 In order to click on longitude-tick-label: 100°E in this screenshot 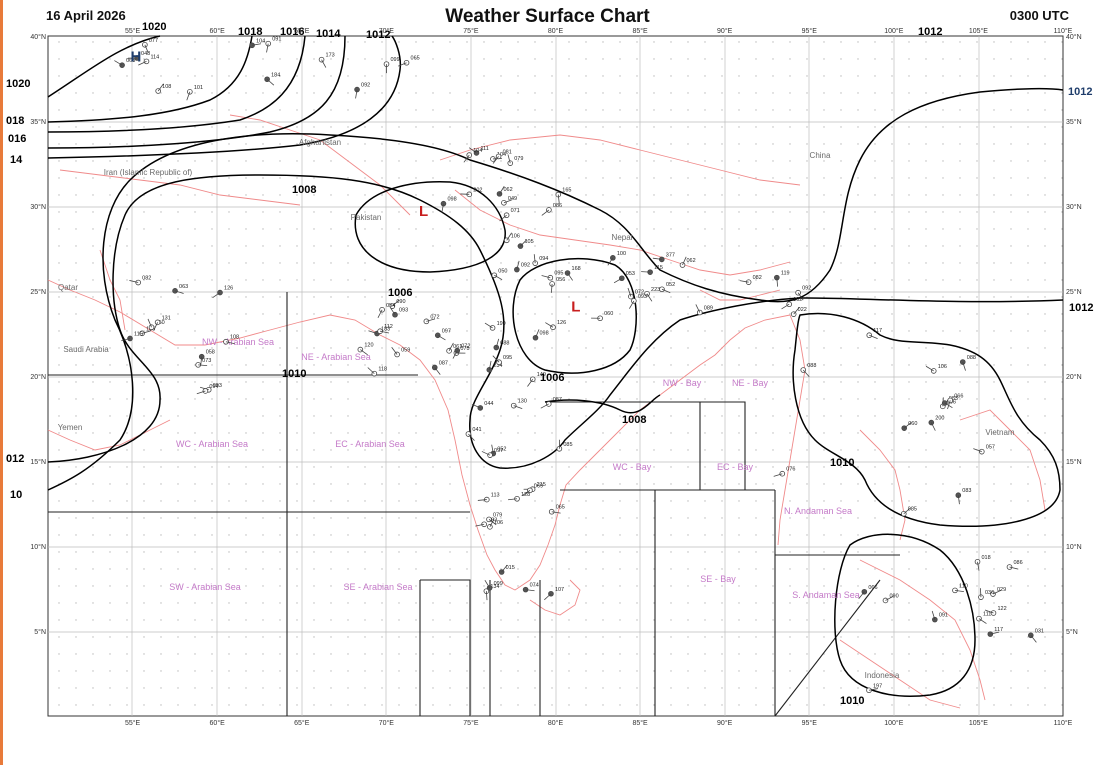, I will do `click(893, 723)`.